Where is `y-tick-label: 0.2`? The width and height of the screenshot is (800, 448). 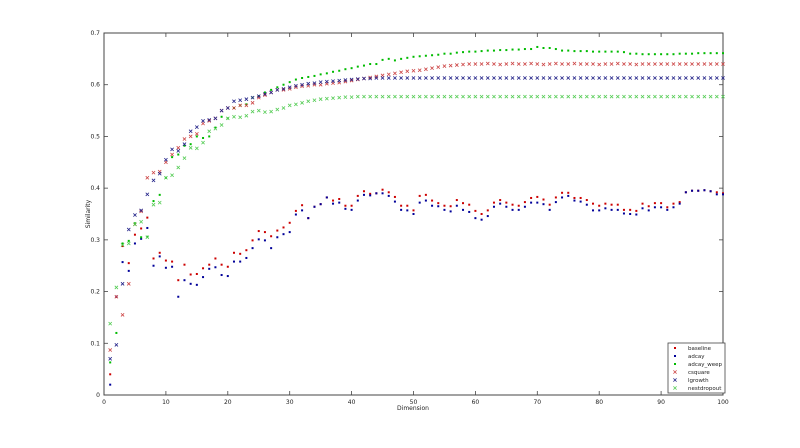 y-tick-label: 0.2 is located at coordinates (95, 292).